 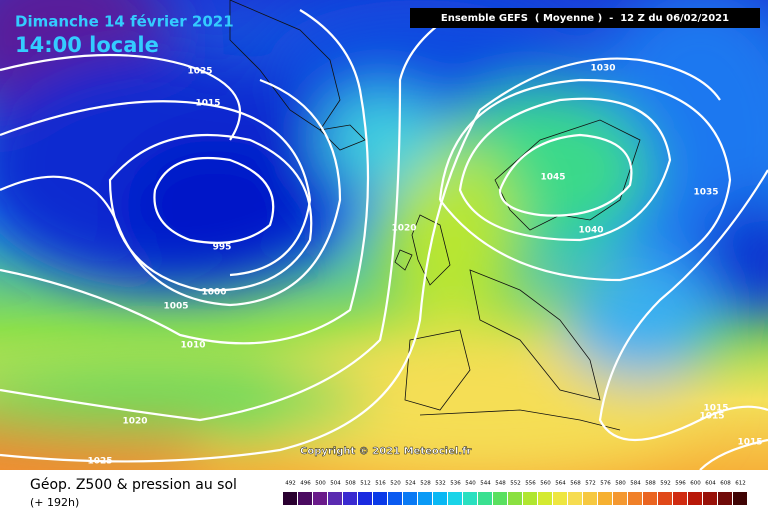 I want to click on product: Géop. Z500 & pression au sol, so click(x=133, y=485).